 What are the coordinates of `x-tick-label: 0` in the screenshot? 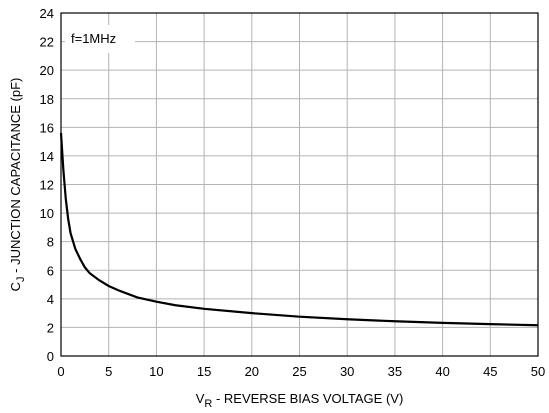 It's located at (60, 371).